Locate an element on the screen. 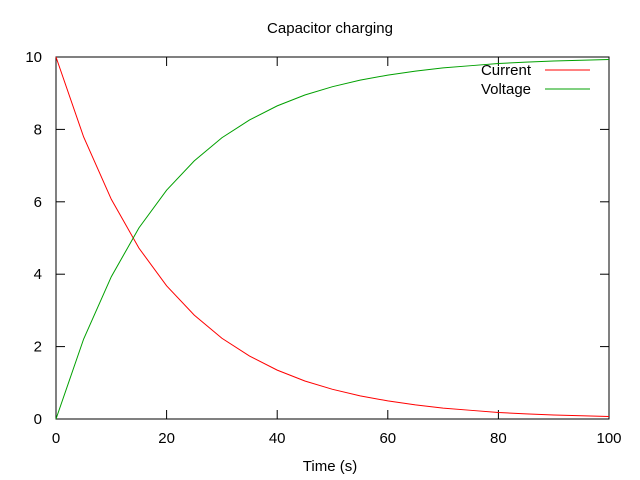 This screenshot has width=640, height=480. chart-title: Capacitor charging is located at coordinates (330, 28).